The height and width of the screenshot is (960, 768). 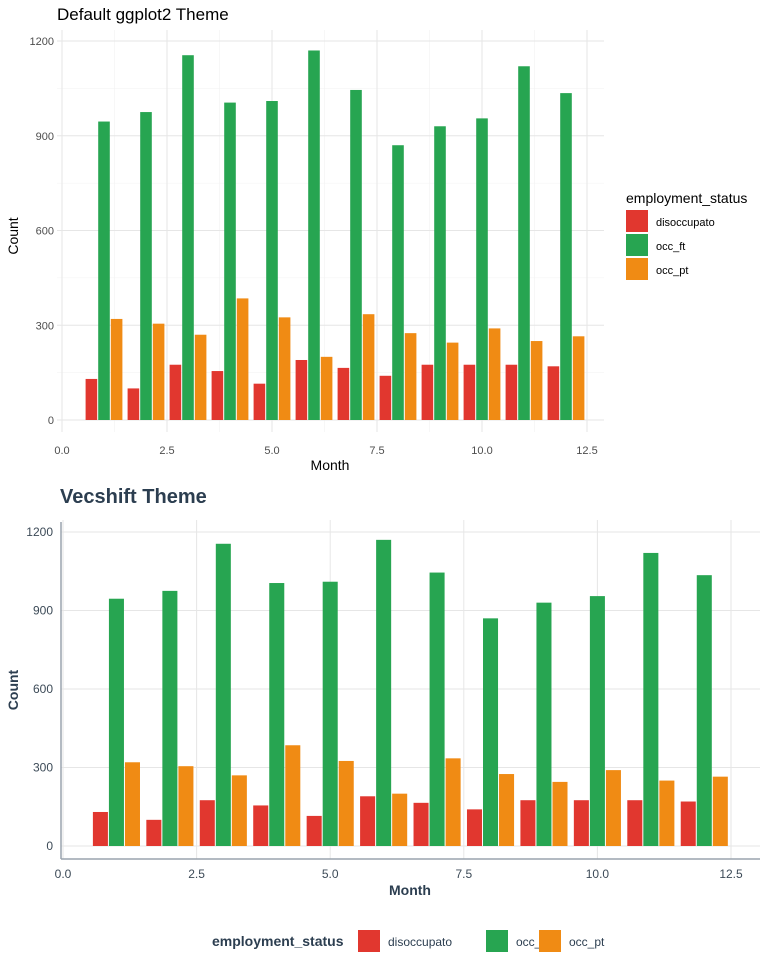 What do you see at coordinates (325, 451) in the screenshot?
I see `x-tick-labels: 0.0 2.5 5.0 7.5 10.0 12.5` at bounding box center [325, 451].